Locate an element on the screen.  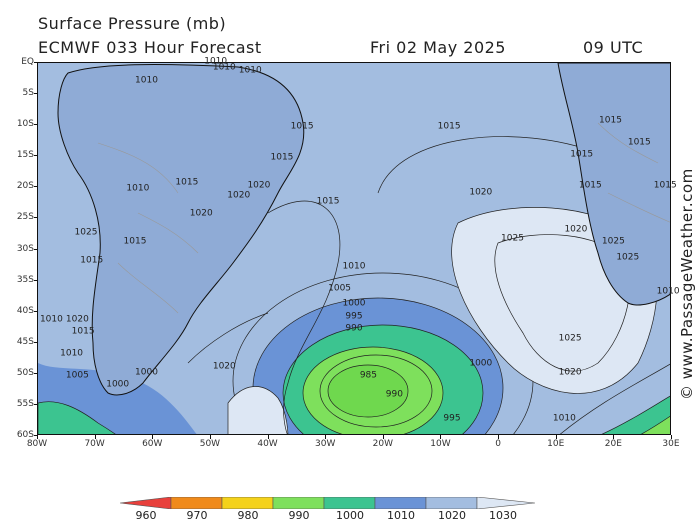
latitude-label: 20S is located at coordinates (25, 186).